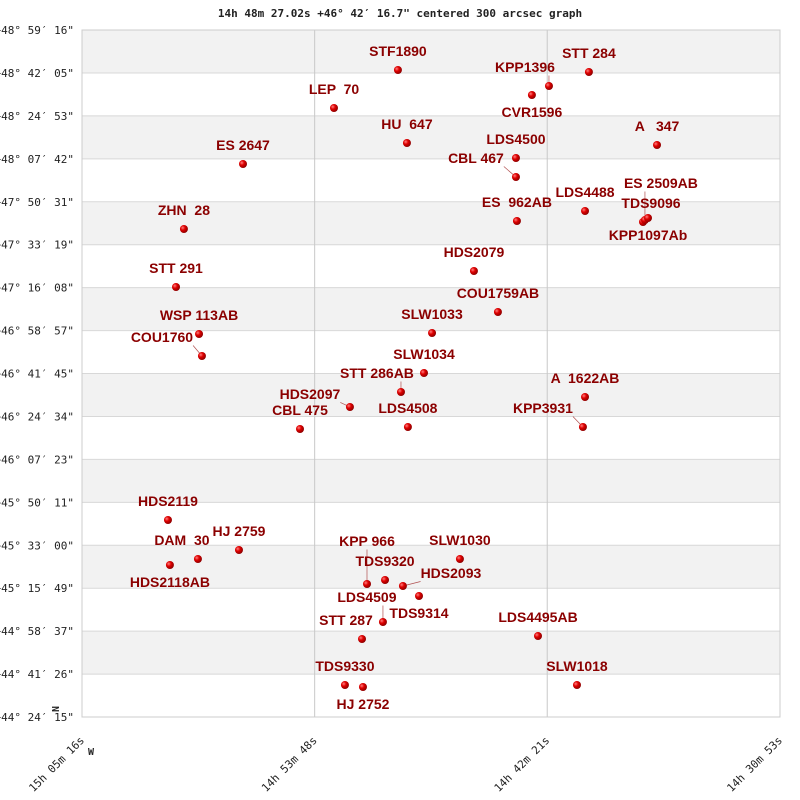 Image resolution: width=800 pixels, height=800 pixels. I want to click on star-label: HU 647, so click(407, 124).